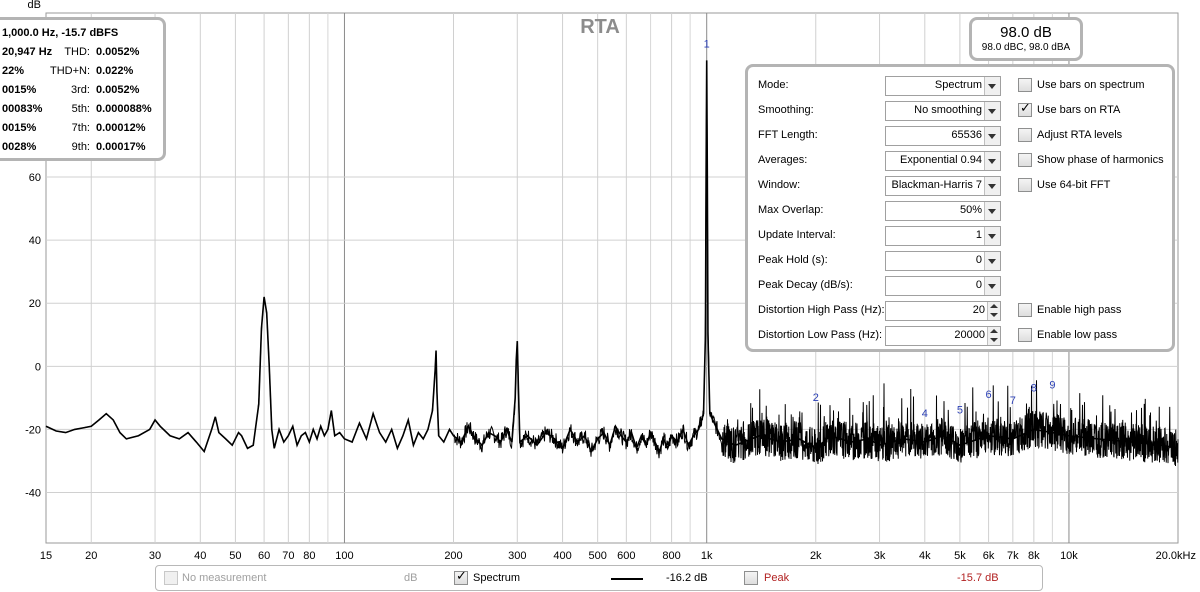 Image resolution: width=1200 pixels, height=592 pixels. I want to click on option-checkbox-row: Use bars on spectrum, so click(1093, 86).